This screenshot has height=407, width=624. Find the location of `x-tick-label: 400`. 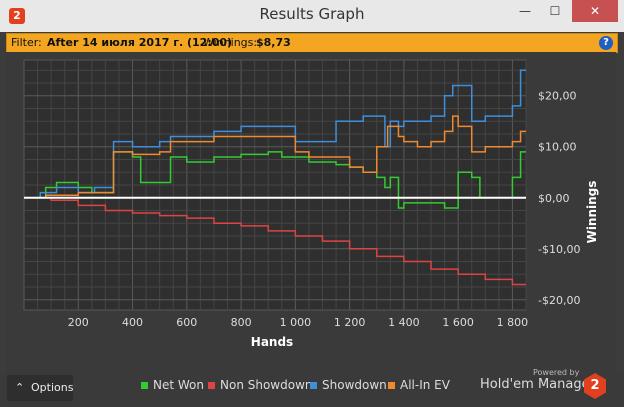

x-tick-label: 400 is located at coordinates (132, 322).